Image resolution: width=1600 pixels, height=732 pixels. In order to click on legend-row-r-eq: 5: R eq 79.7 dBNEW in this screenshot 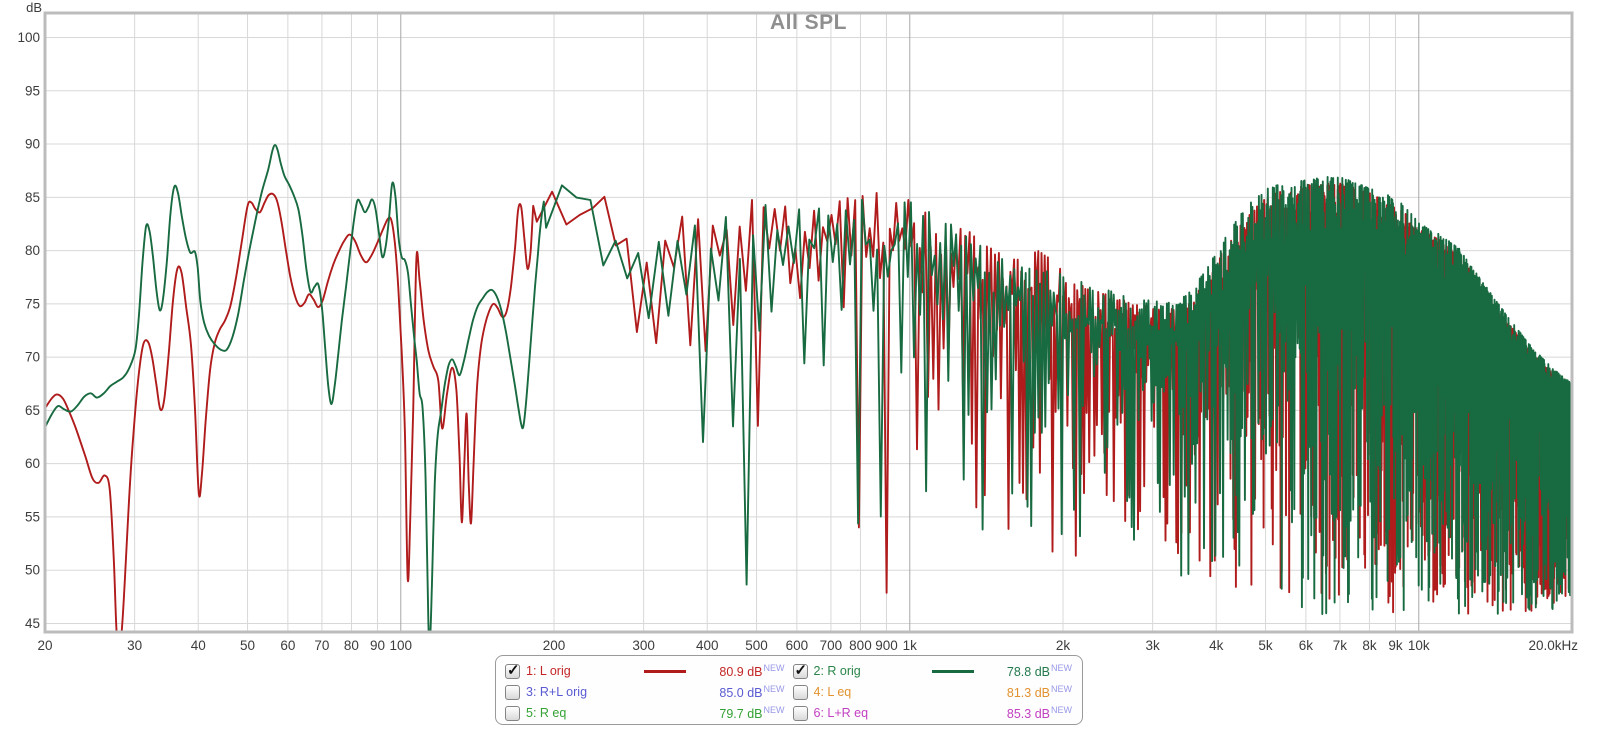, I will do `click(645, 713)`.